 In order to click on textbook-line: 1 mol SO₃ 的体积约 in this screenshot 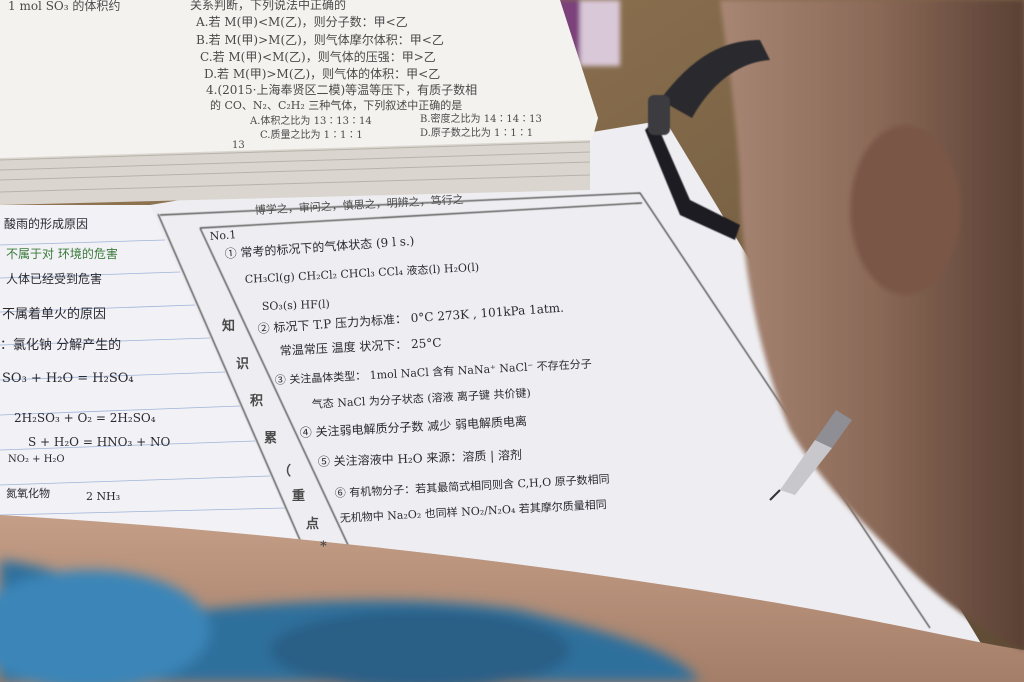, I will do `click(64, 6)`.